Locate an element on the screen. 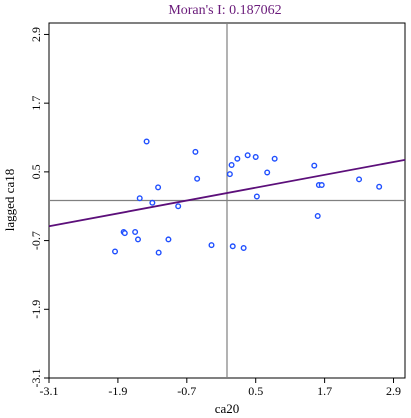  y-tick-label: -0.7 is located at coordinates (36, 240).